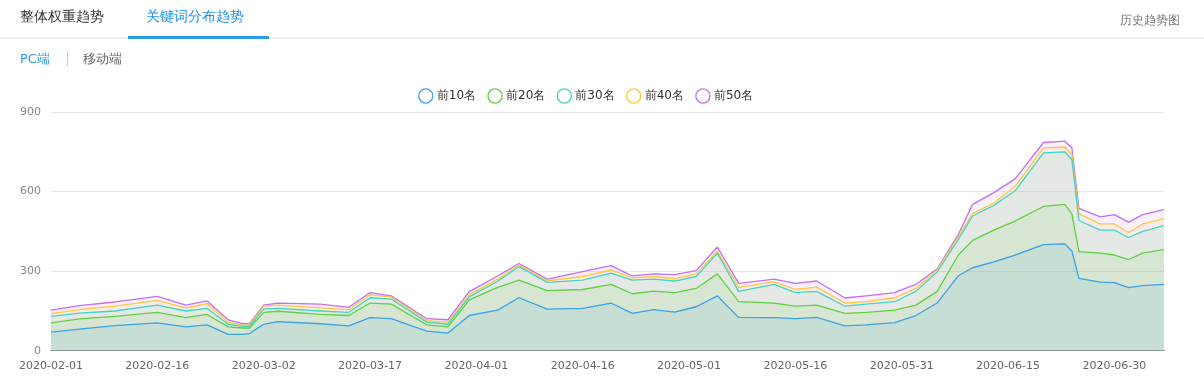  What do you see at coordinates (263, 366) in the screenshot?
I see `x-tick-label: 2020-03-02` at bounding box center [263, 366].